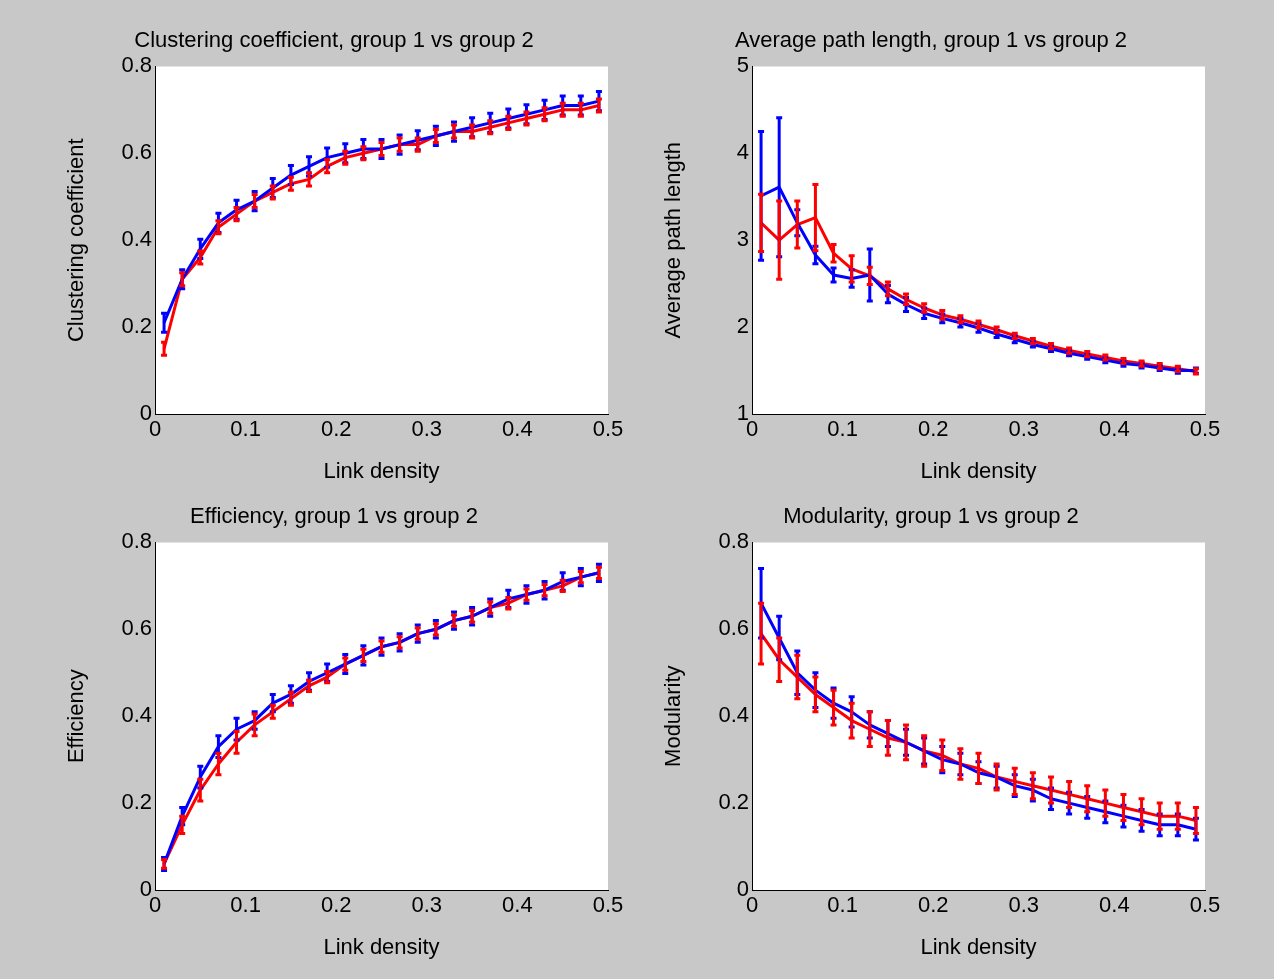 This screenshot has height=979, width=1274. Describe the element at coordinates (742, 326) in the screenshot. I see `y-tick-label: 2` at that location.